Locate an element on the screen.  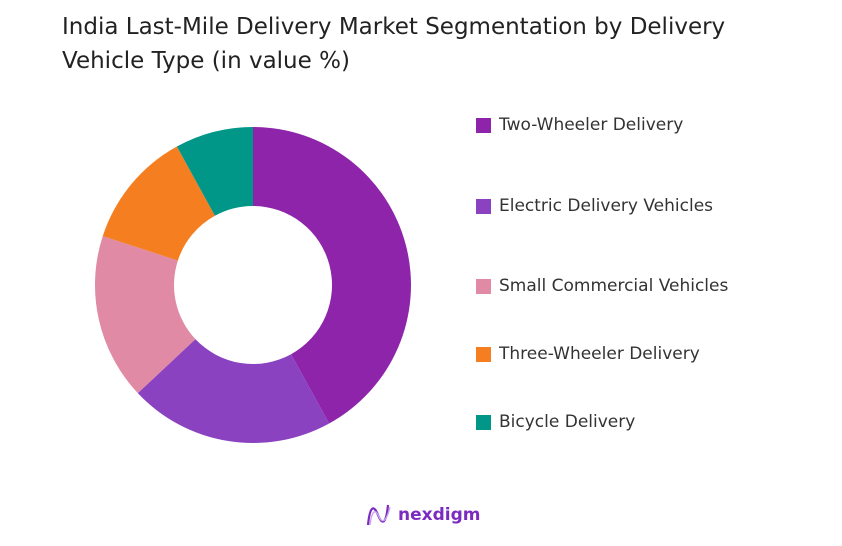
donut-slice-small-commercial-vehicles is located at coordinates (145, 315).